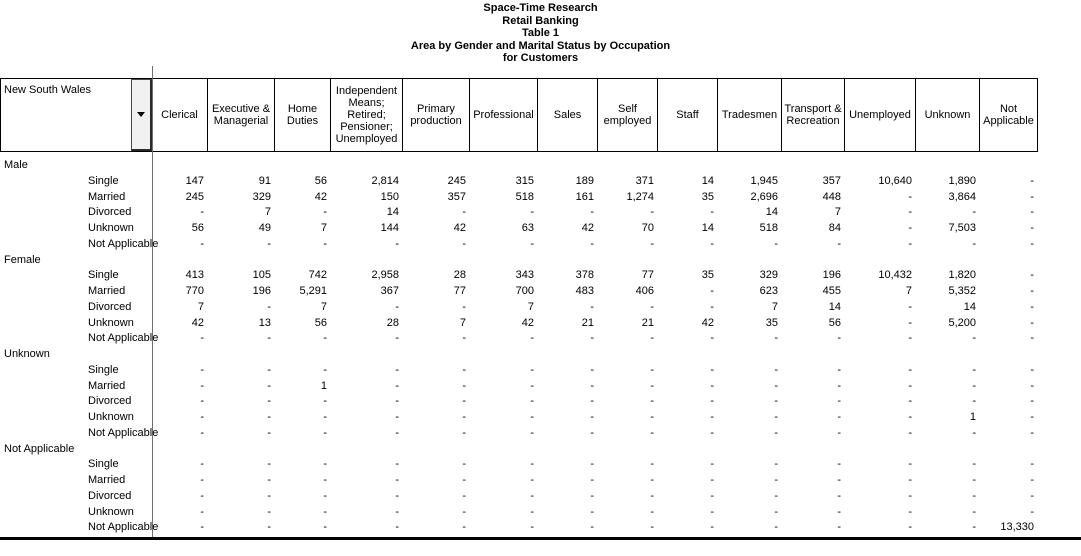 This screenshot has width=1081, height=556. What do you see at coordinates (1017, 527) in the screenshot?
I see `data-cell: 13,330` at bounding box center [1017, 527].